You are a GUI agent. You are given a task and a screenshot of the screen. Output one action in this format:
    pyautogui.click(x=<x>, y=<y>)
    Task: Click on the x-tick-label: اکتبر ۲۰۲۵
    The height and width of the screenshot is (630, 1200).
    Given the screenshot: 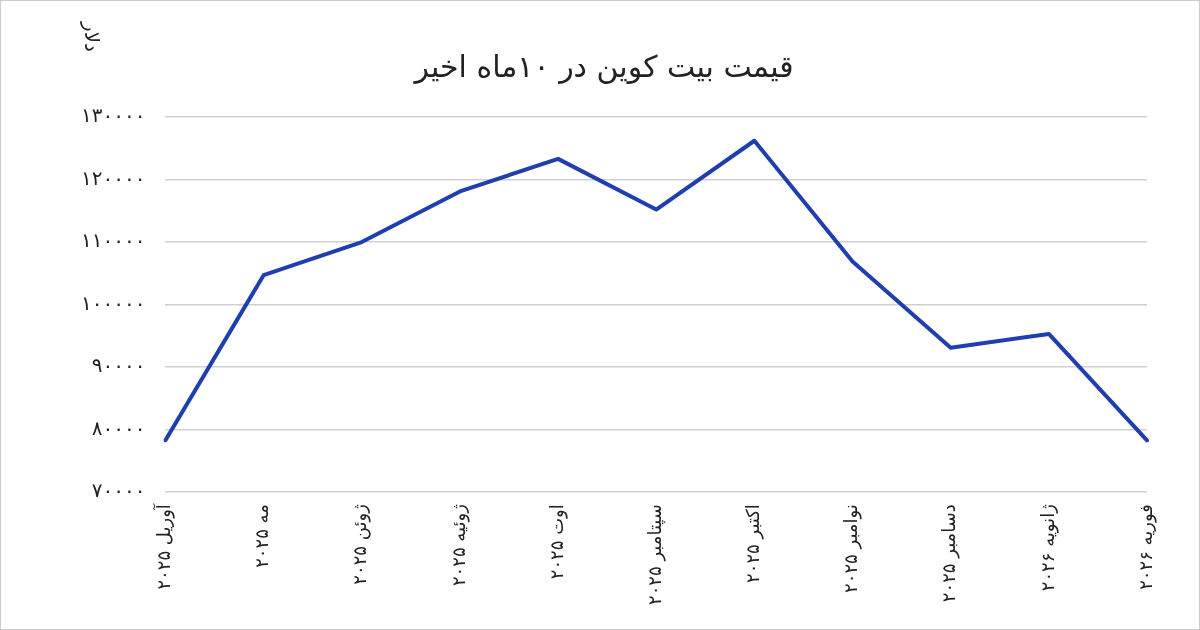 What is the action you would take?
    pyautogui.click(x=753, y=543)
    